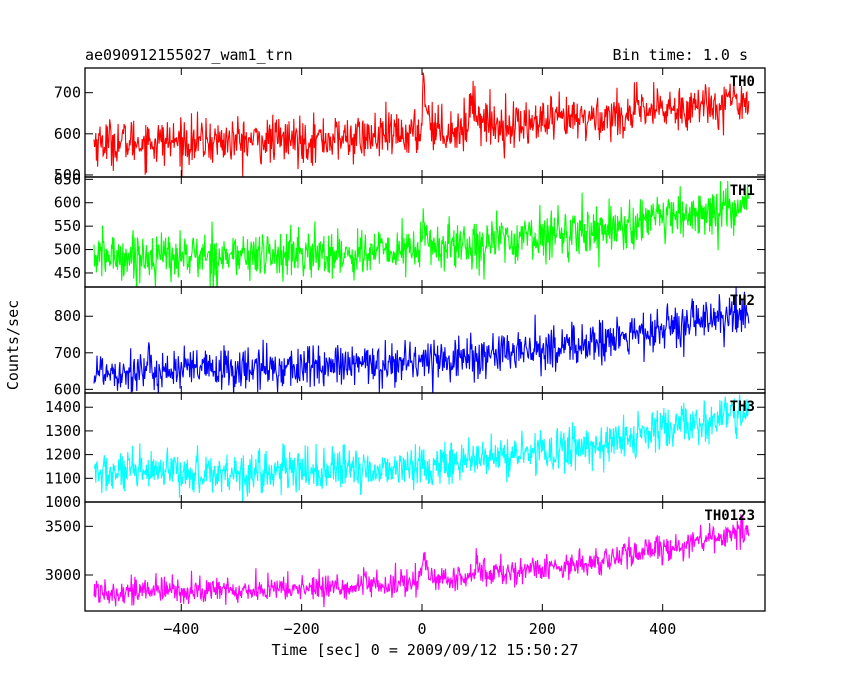 The height and width of the screenshot is (680, 850). Describe the element at coordinates (742, 82) in the screenshot. I see `panel-label: TH0` at that location.